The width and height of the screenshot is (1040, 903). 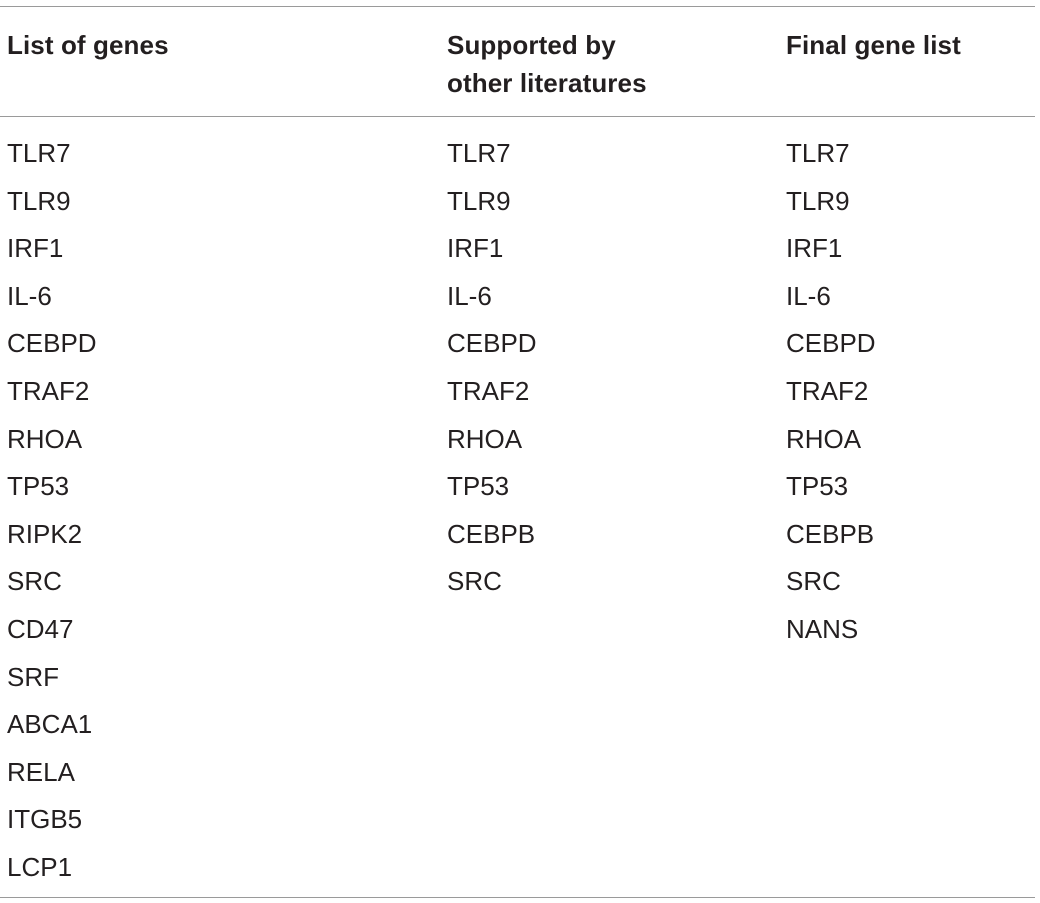 I want to click on header-supported-by-other-literatures: Supported by other literatures, so click(x=547, y=64).